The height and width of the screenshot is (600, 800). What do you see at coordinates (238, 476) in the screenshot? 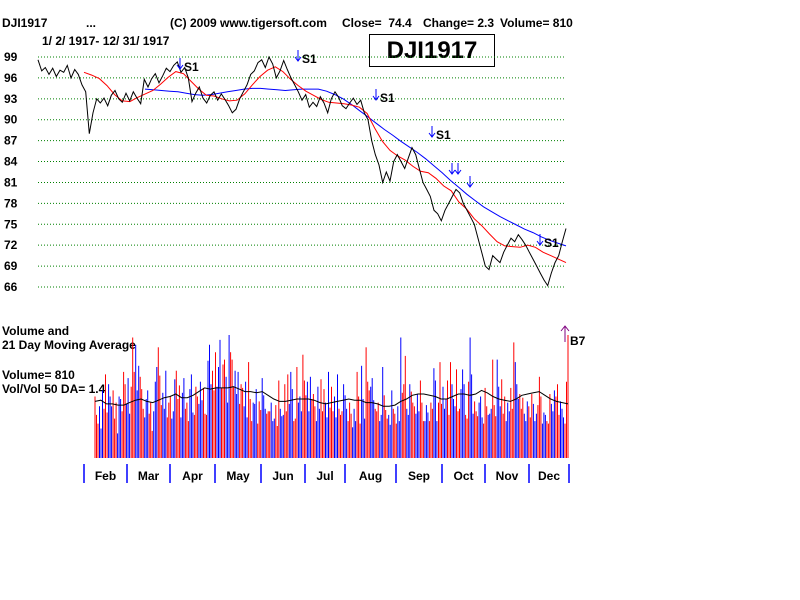
I see `month-label: May` at bounding box center [238, 476].